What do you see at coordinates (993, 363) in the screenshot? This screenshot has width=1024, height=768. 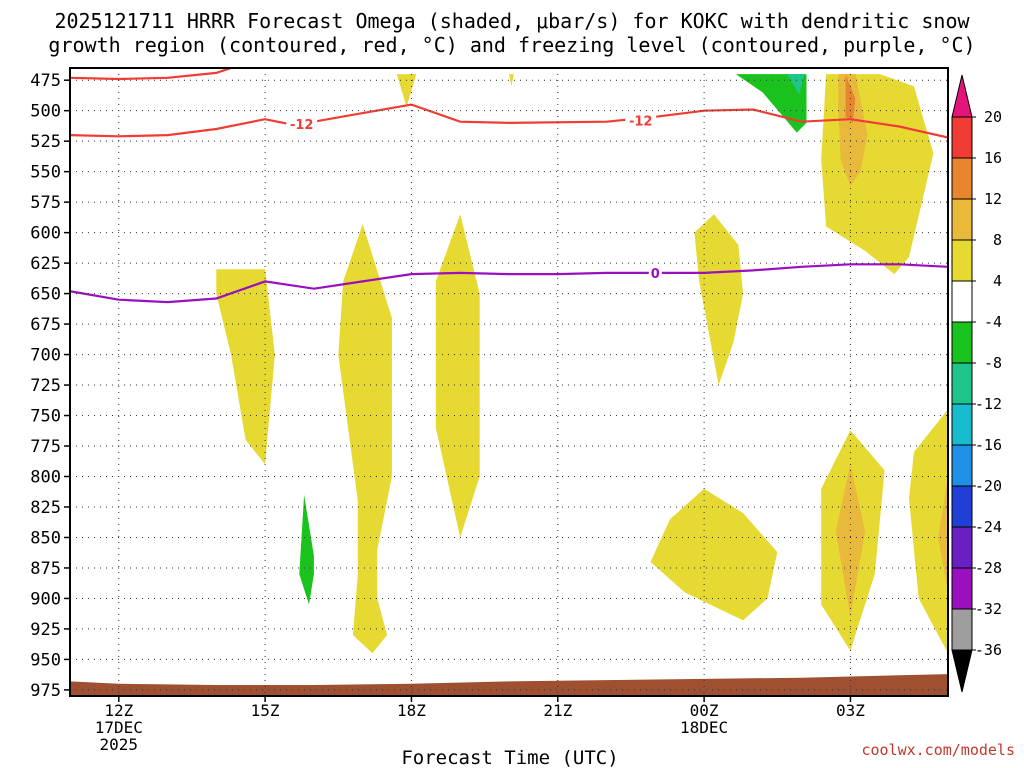 I see `colorbar-tick-label: -8` at bounding box center [993, 363].